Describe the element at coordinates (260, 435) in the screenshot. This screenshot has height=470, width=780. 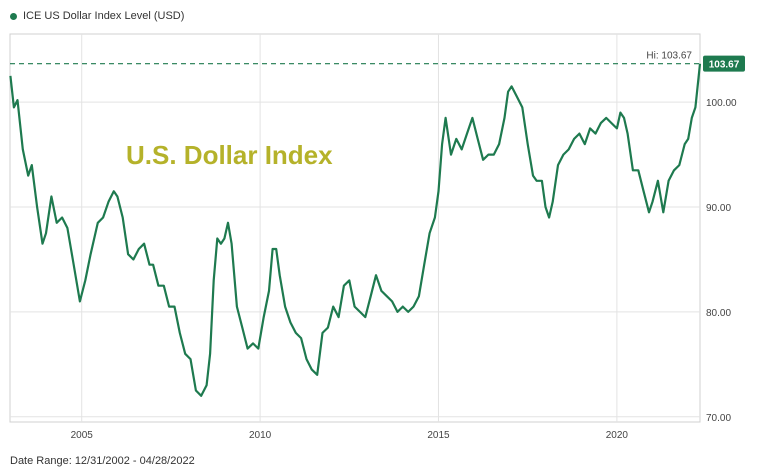
I see `x-tick-label: 2010` at that location.